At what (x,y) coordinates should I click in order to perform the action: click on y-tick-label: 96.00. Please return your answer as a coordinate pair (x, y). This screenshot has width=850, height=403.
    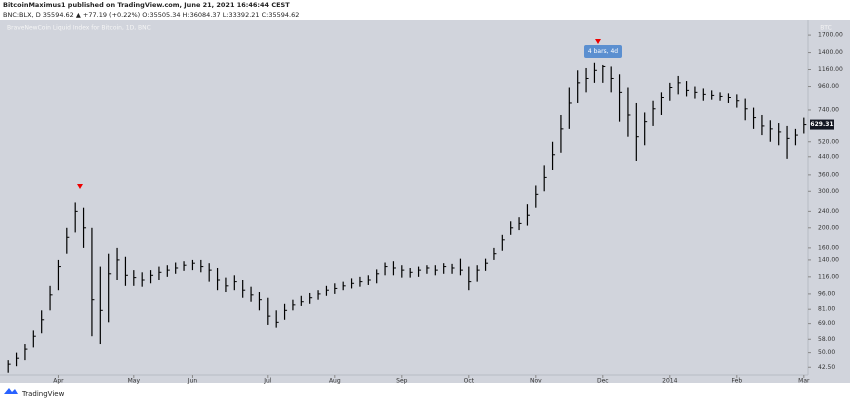
    Looking at the image, I should click on (826, 293).